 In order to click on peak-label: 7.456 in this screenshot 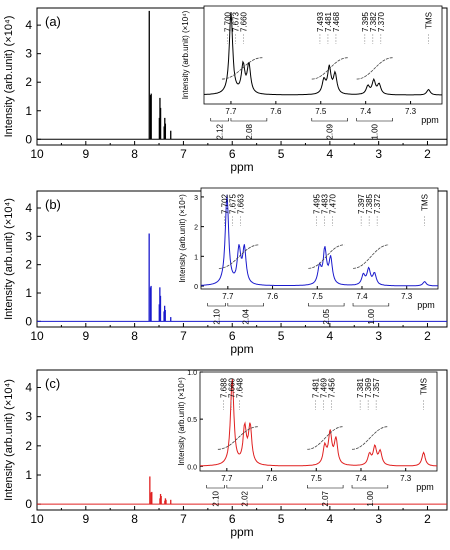, I will do `click(331, 387)`.